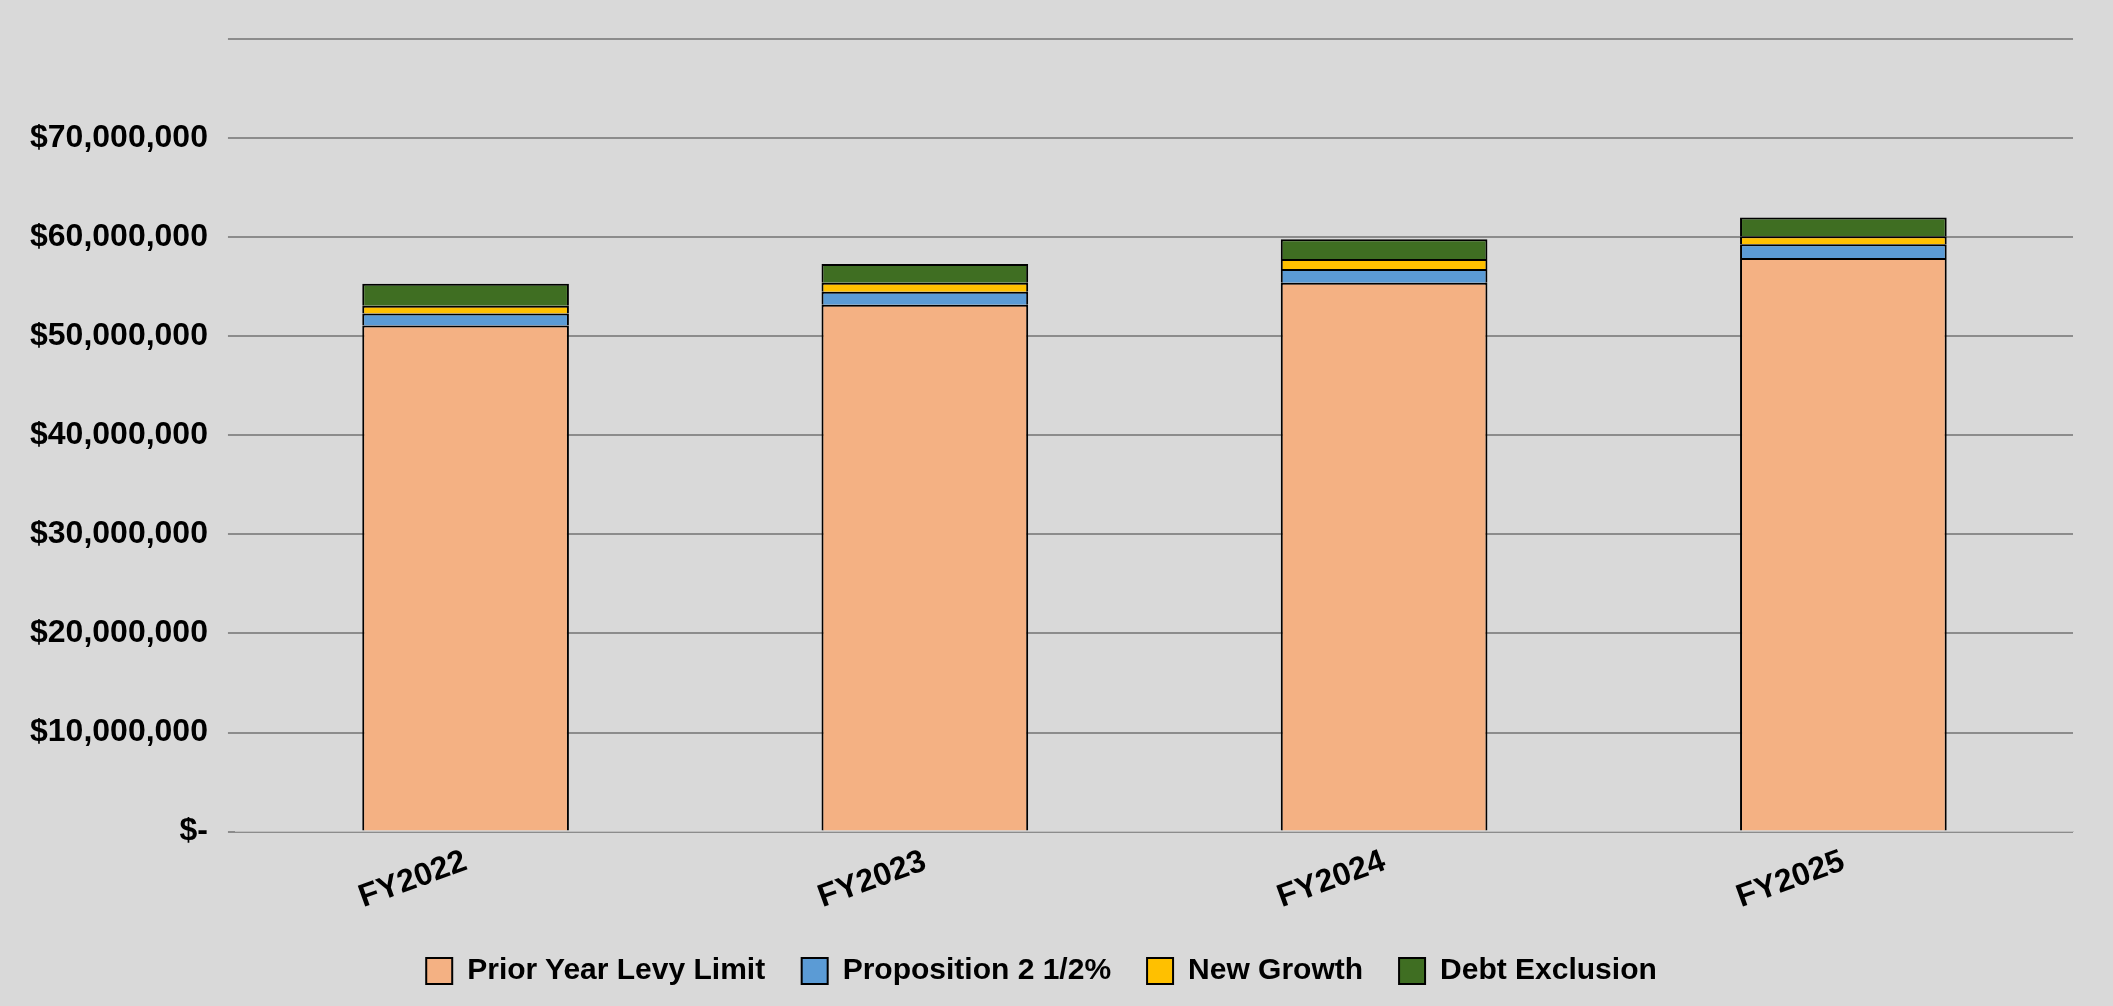  Describe the element at coordinates (1548, 969) in the screenshot. I see `legend-label: Debt Exclusion` at that location.